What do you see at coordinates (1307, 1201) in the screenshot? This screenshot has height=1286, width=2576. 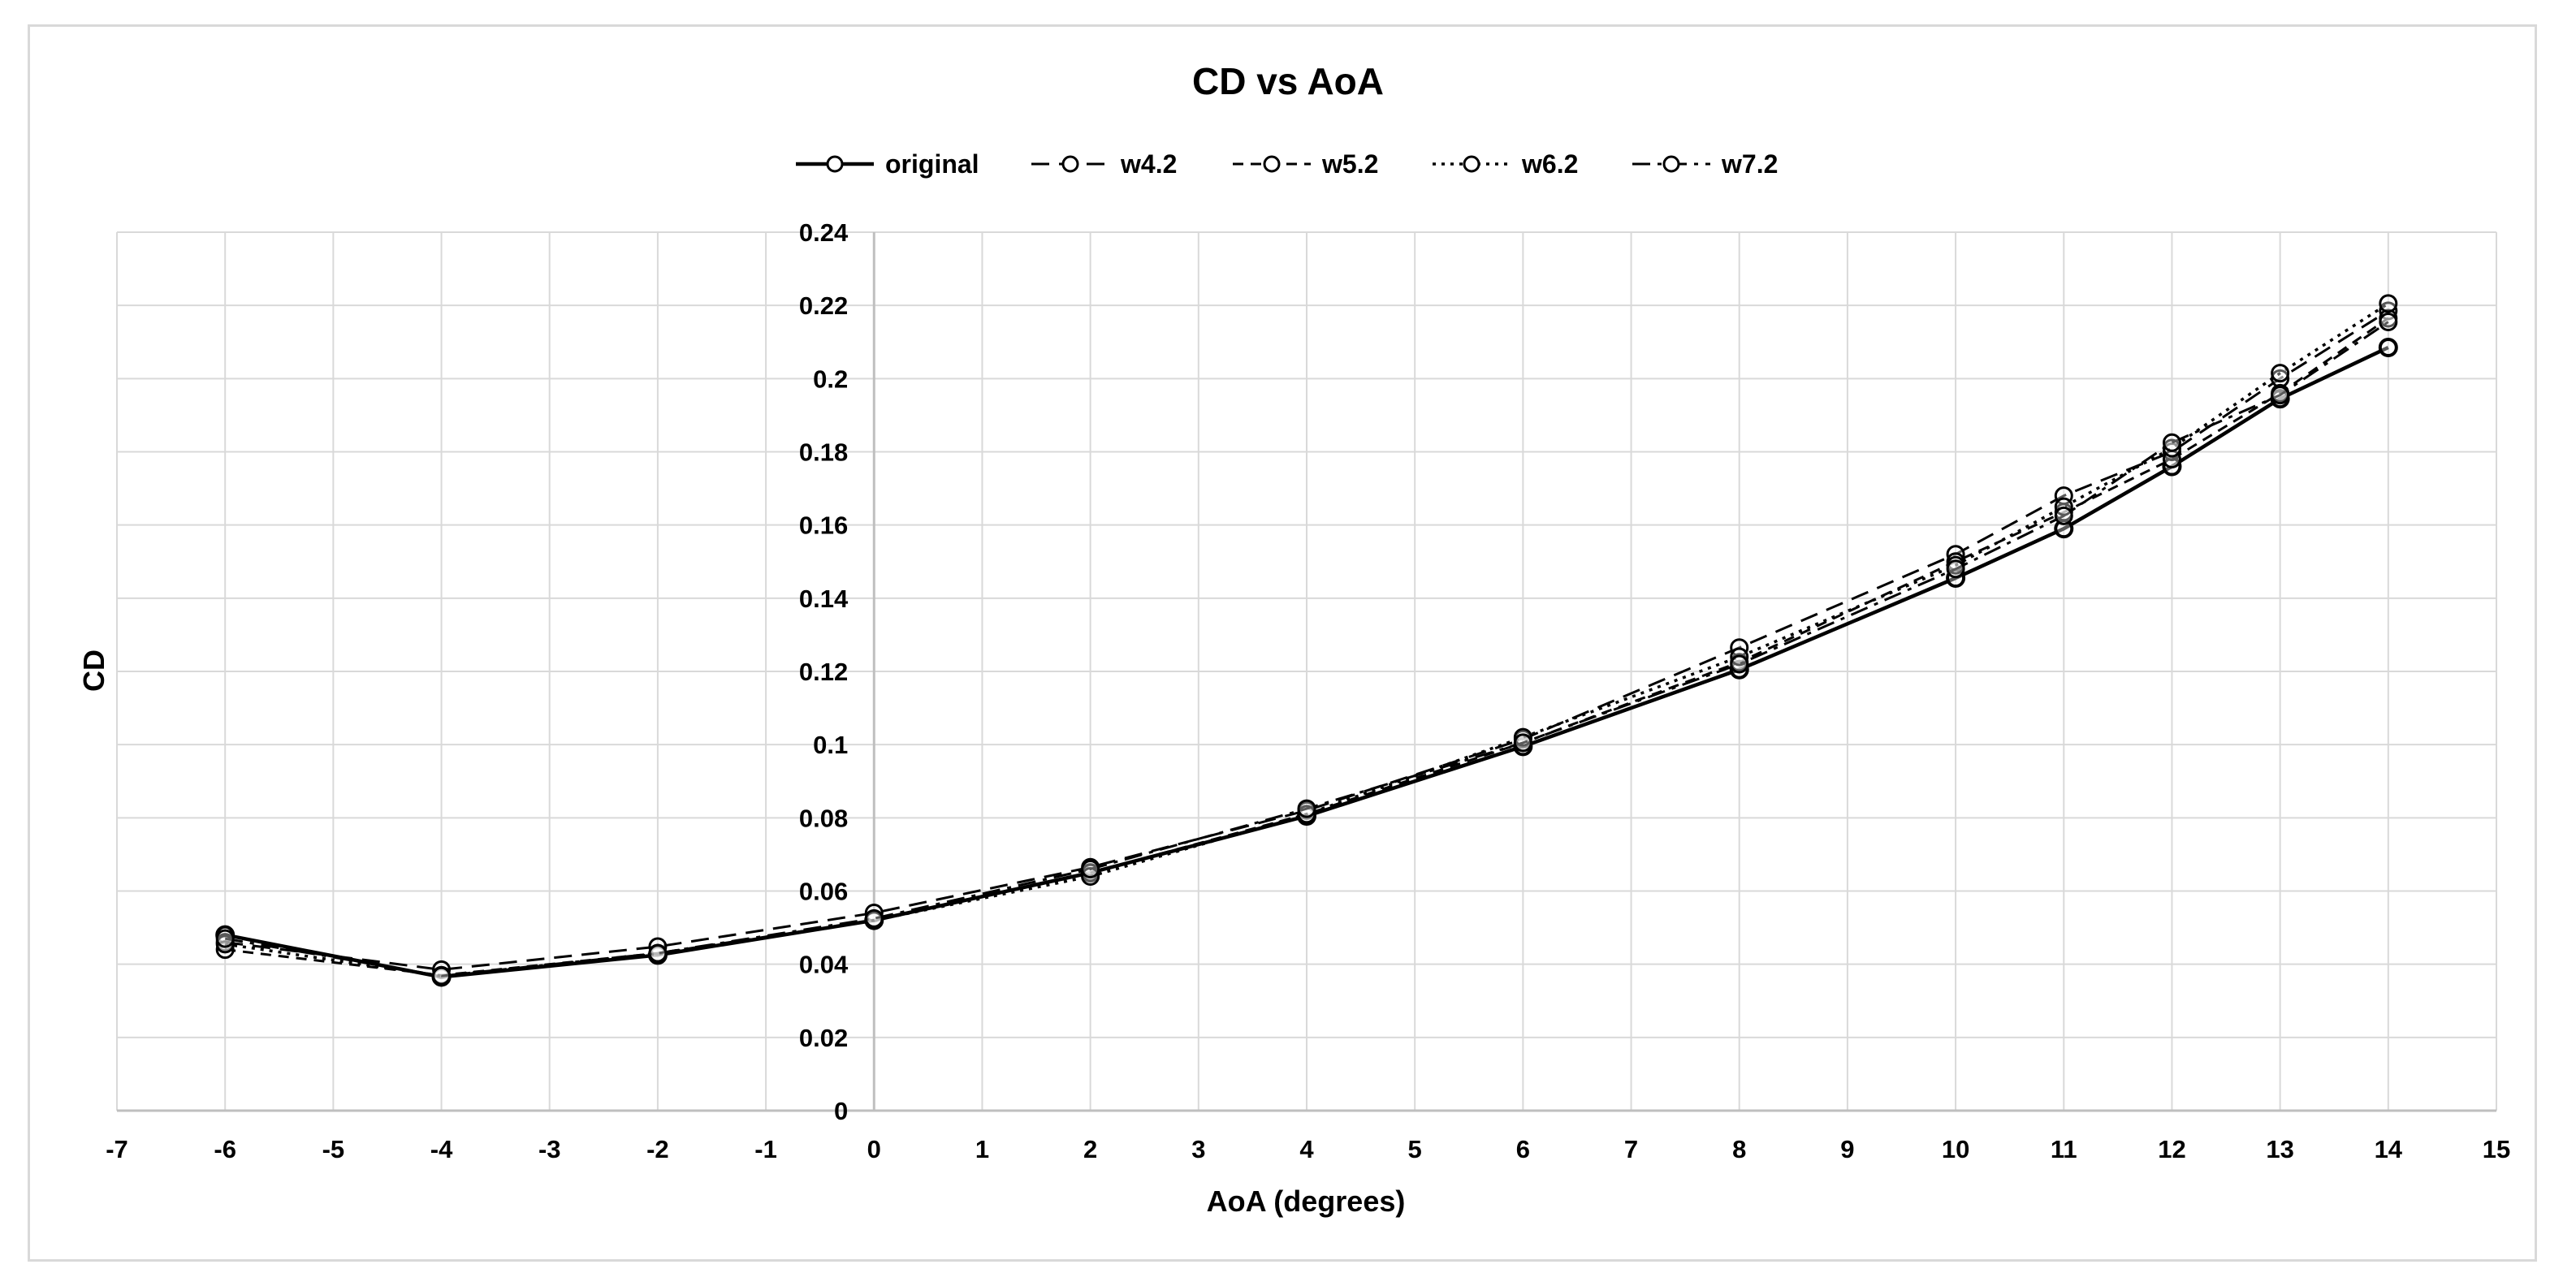 I see `x-axis-title: AoA (degrees)` at bounding box center [1307, 1201].